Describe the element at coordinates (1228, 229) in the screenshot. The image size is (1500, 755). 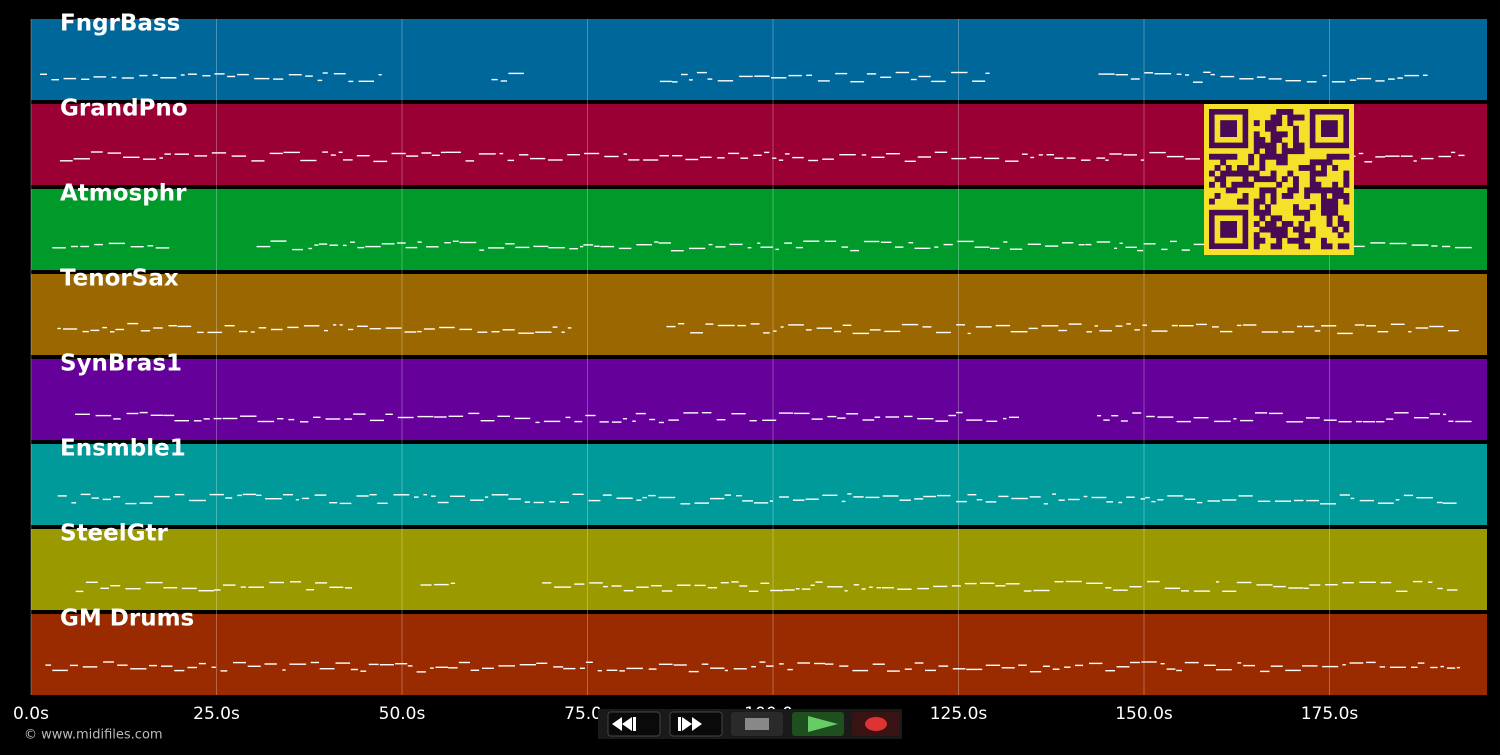
I see `qr-finder` at that location.